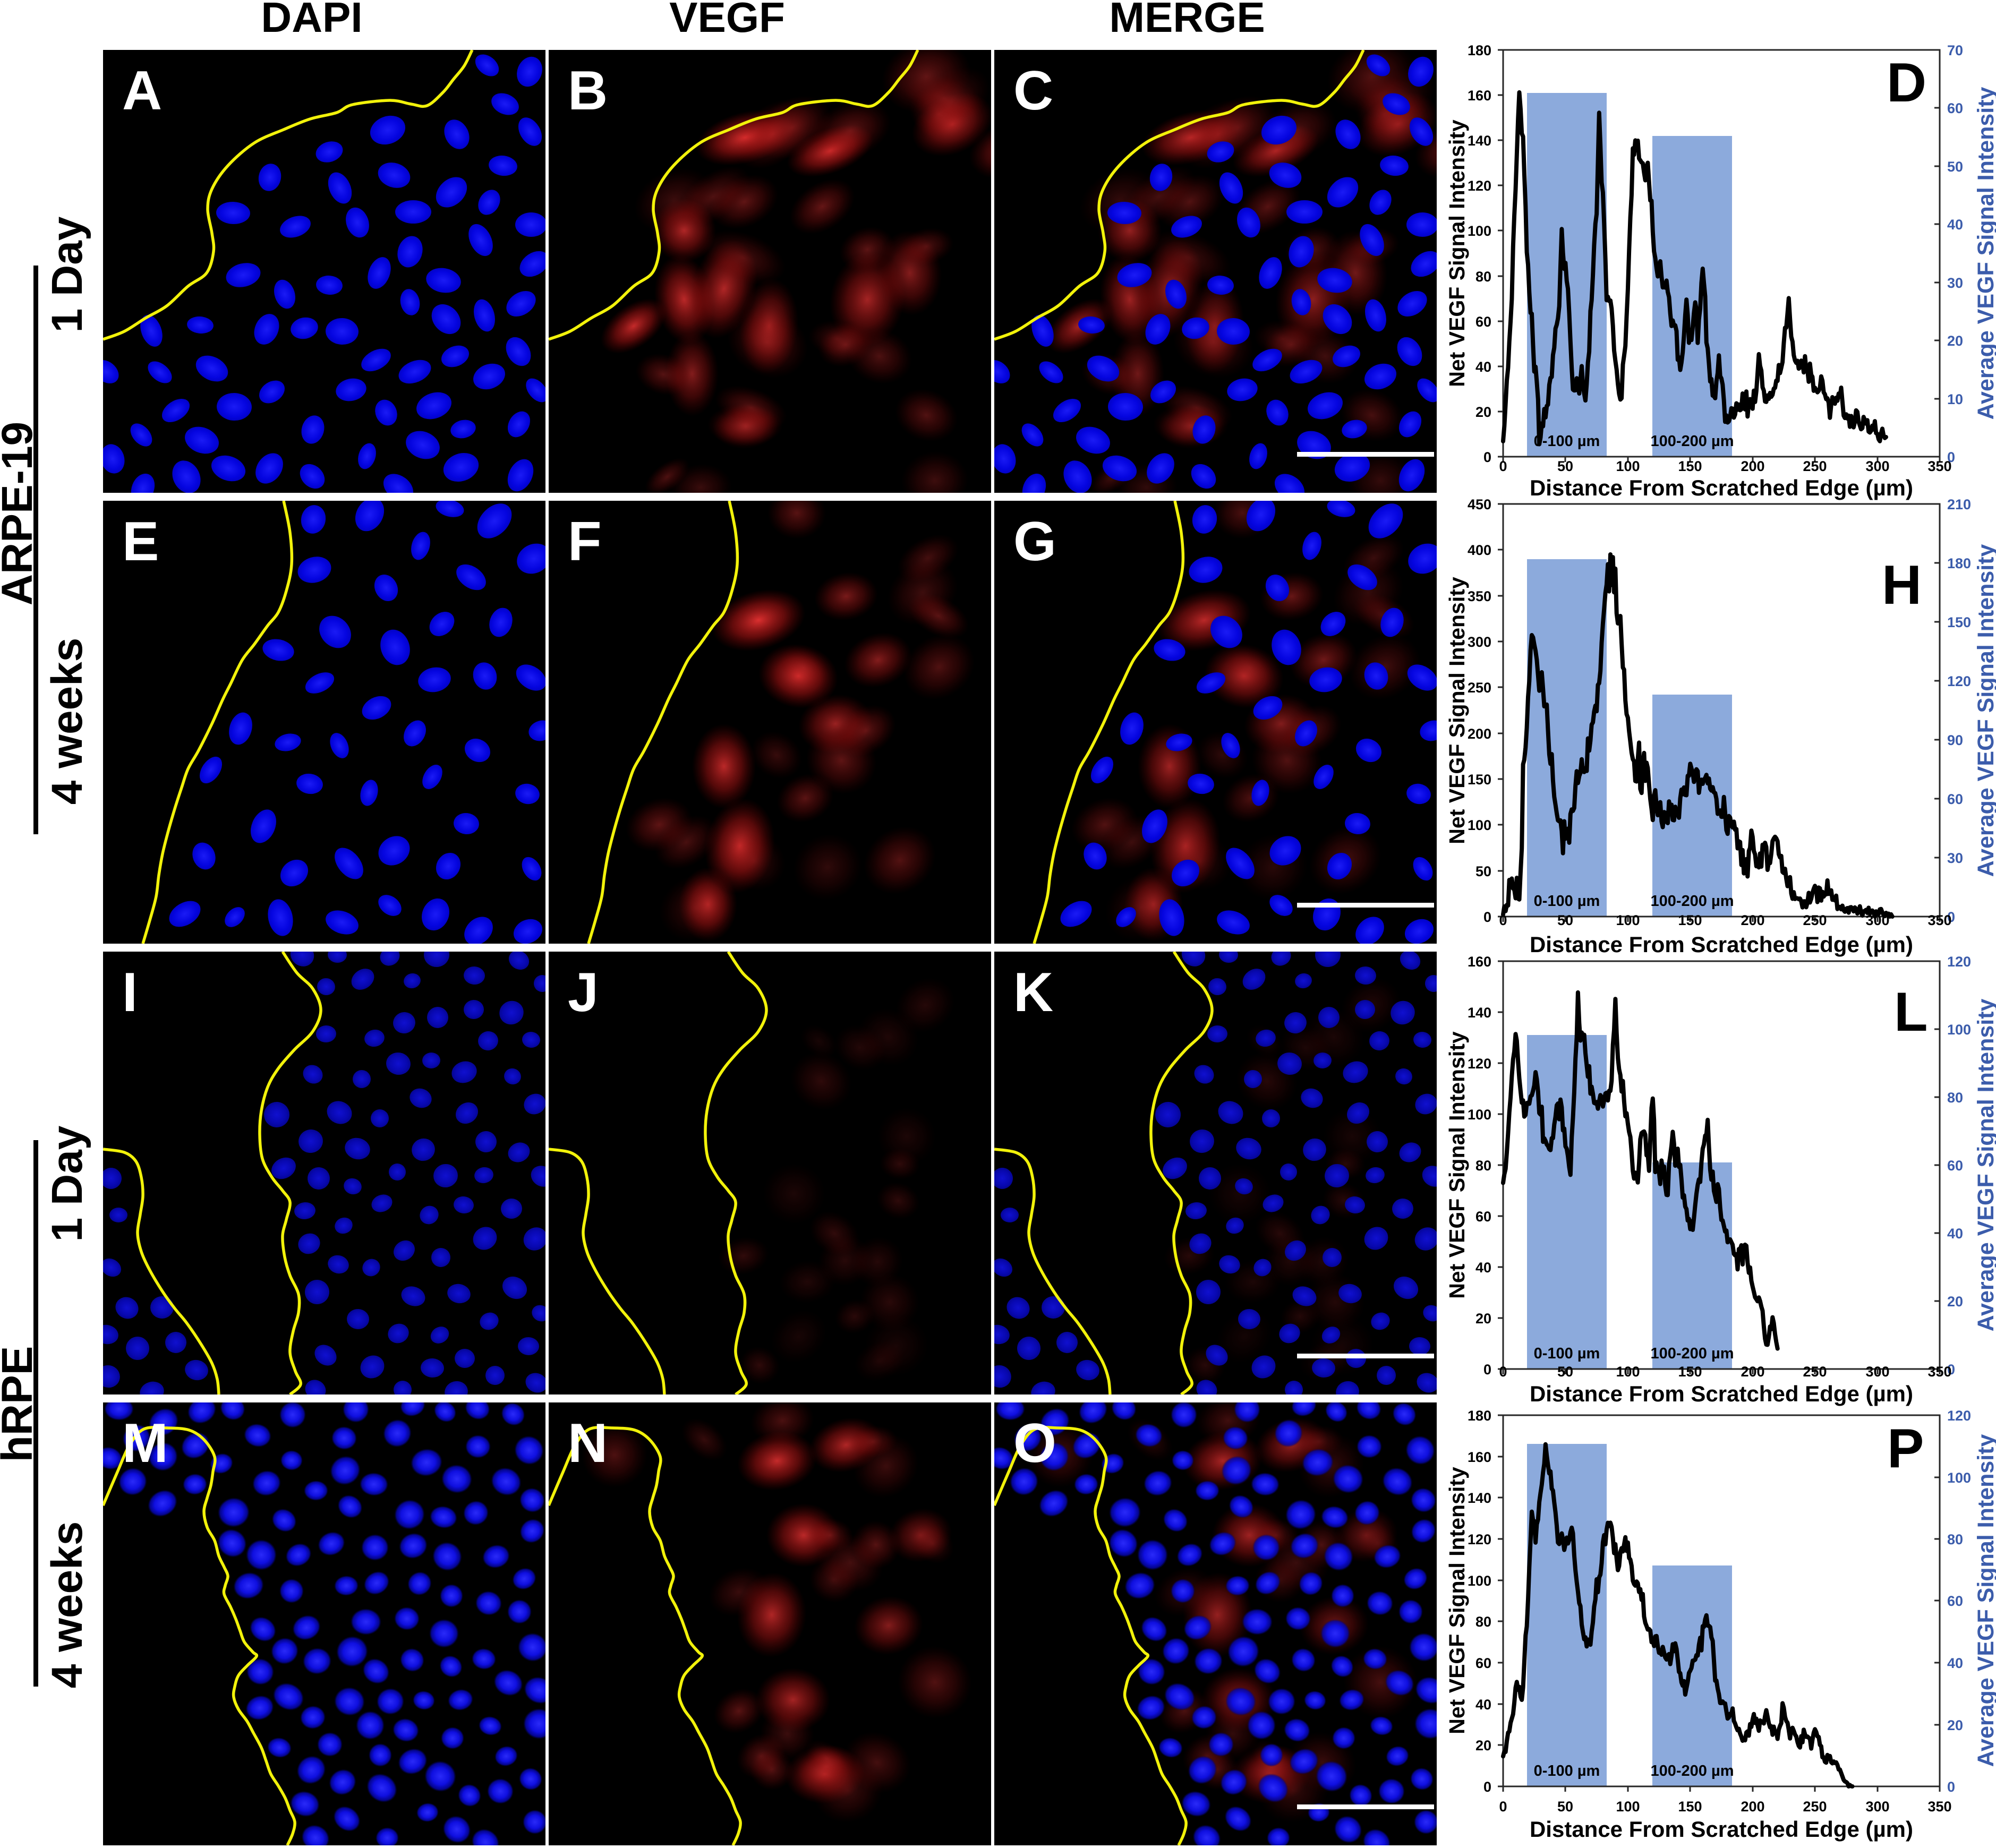 This screenshot has width=1996, height=1848. I want to click on svg-text: 0-100 µm, so click(1567, 901).